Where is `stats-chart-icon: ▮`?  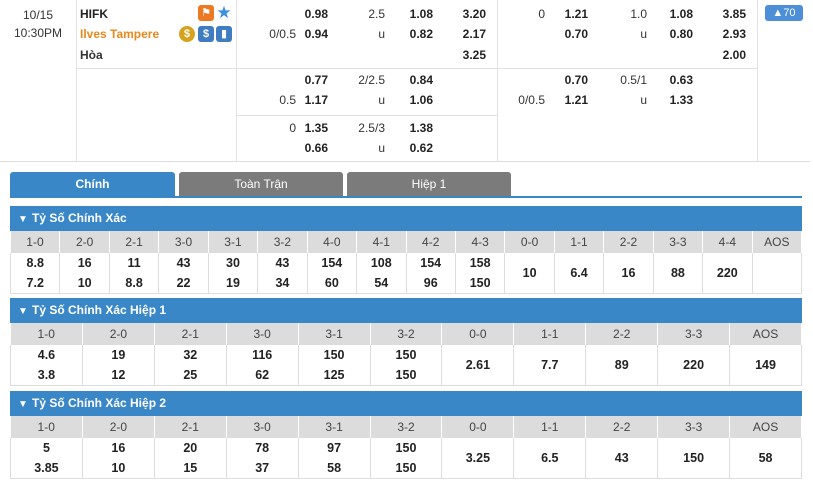
stats-chart-icon: ▮ is located at coordinates (224, 34).